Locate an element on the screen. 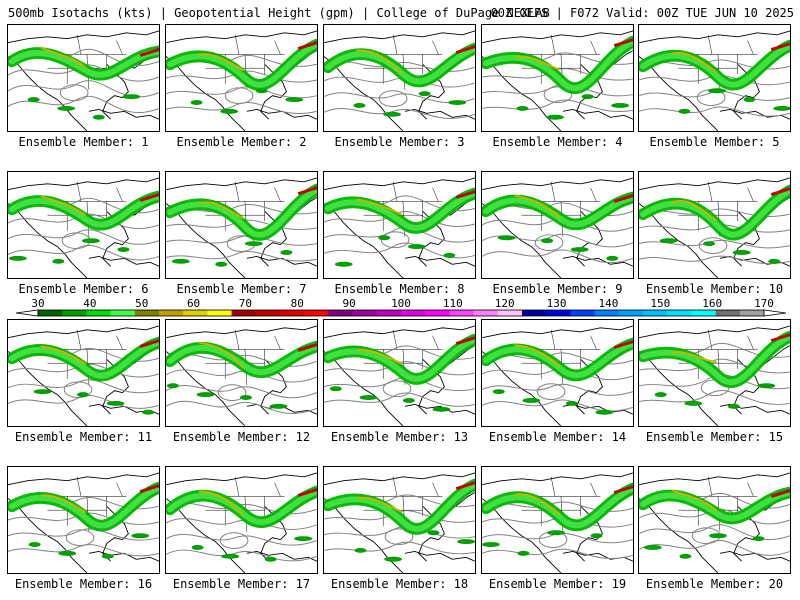  ensemble-member-caption: Ensemble Member: 6 is located at coordinates (83, 289).